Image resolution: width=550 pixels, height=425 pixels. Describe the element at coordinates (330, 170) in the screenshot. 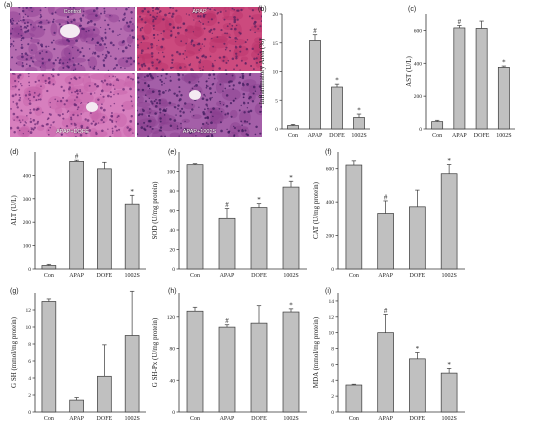

I see `y-tick-label-f: 600` at that location.